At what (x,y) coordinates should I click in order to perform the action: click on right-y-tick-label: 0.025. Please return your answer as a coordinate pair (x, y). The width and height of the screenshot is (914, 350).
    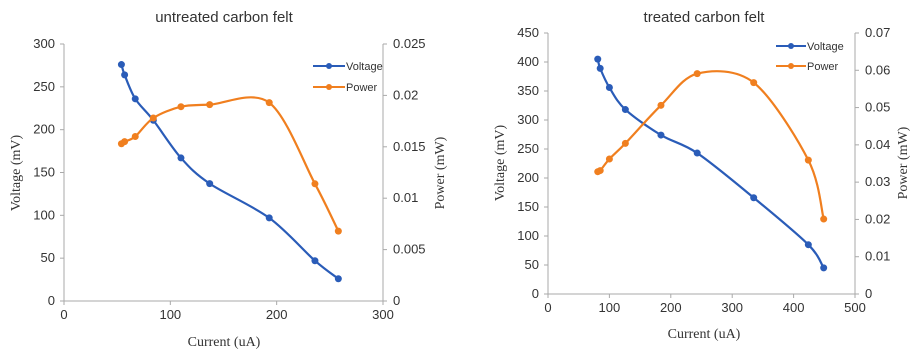
    Looking at the image, I should click on (409, 43).